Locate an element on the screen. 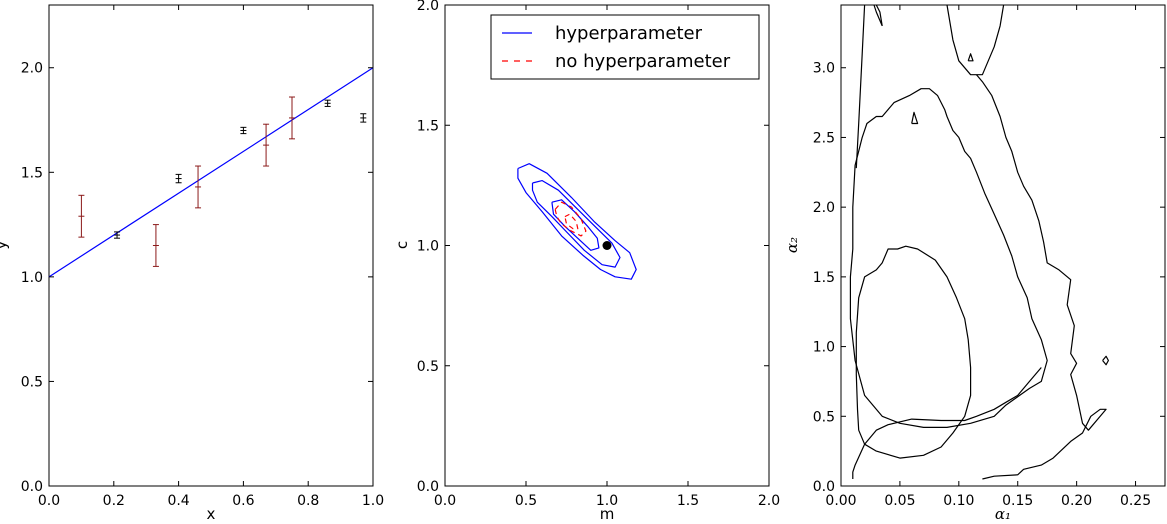 Image resolution: width=1167 pixels, height=524 pixels. y-tick-label-0-2: 1.0 is located at coordinates (32, 278).